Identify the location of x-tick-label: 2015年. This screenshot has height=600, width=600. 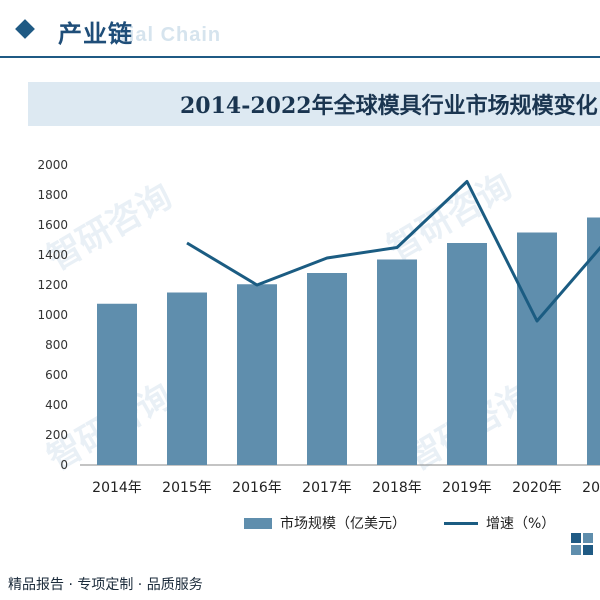
(187, 488).